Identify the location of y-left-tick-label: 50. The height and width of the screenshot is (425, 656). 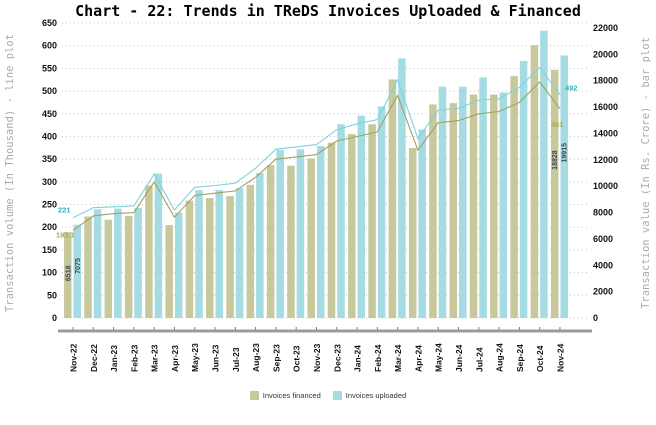
(52, 295).